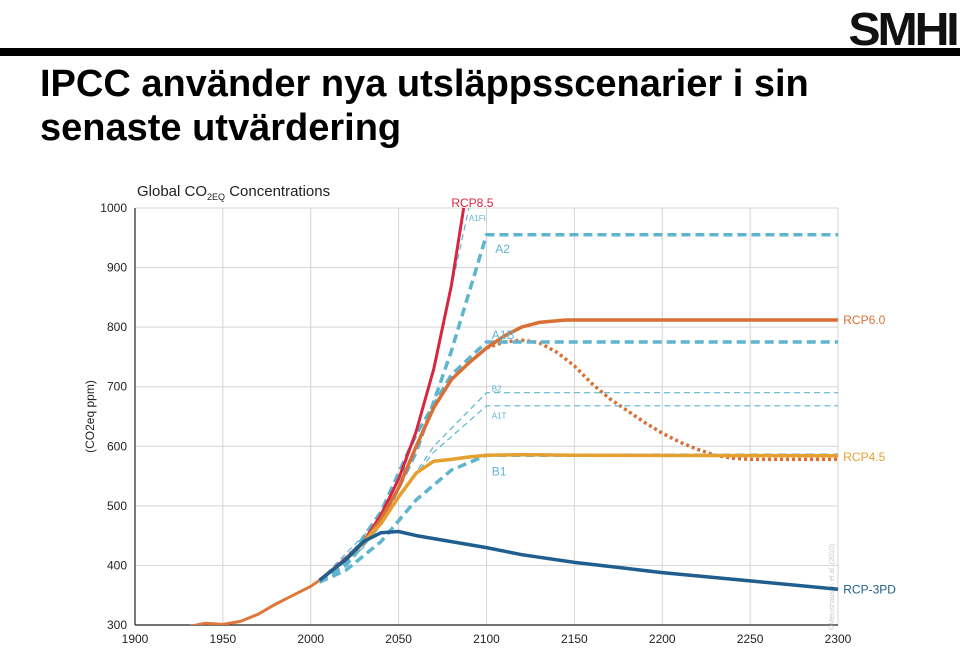  I want to click on series-label: A1FI, so click(477, 218).